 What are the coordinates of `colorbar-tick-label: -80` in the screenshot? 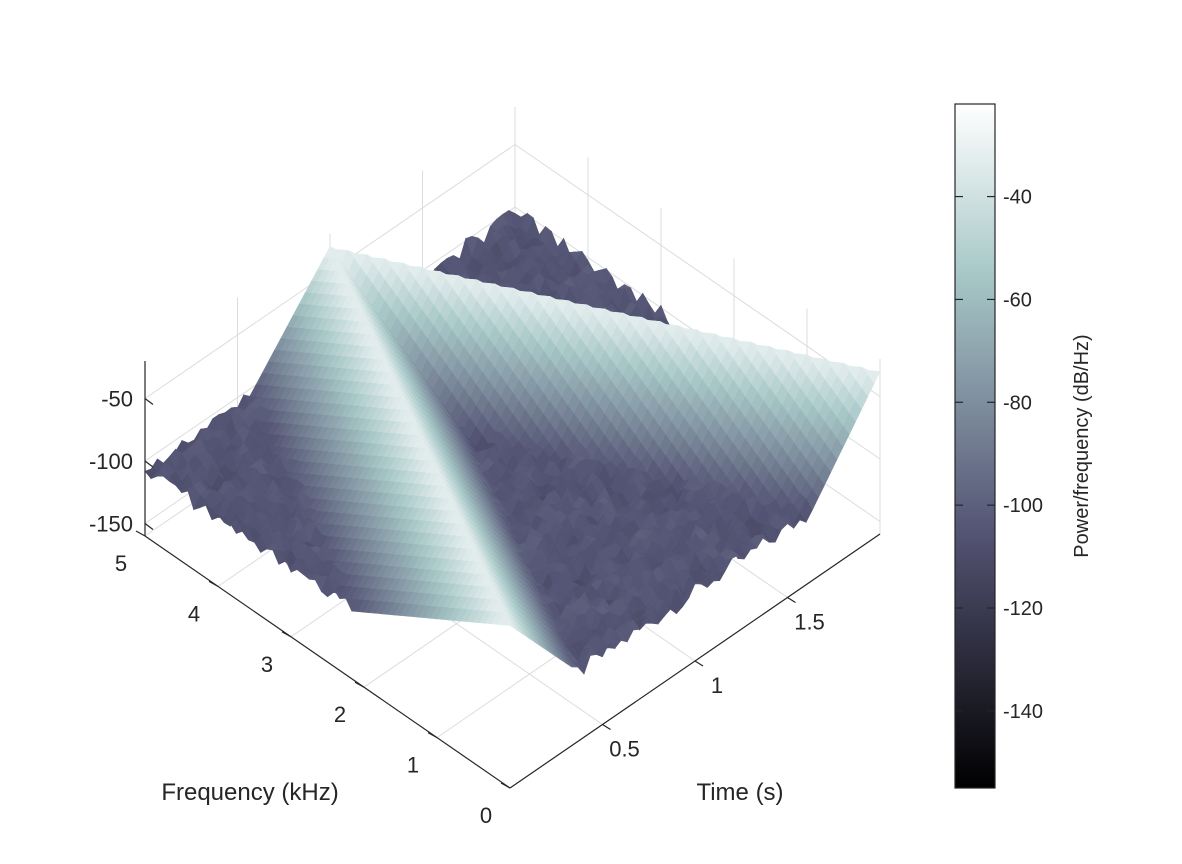 It's located at (1017, 403).